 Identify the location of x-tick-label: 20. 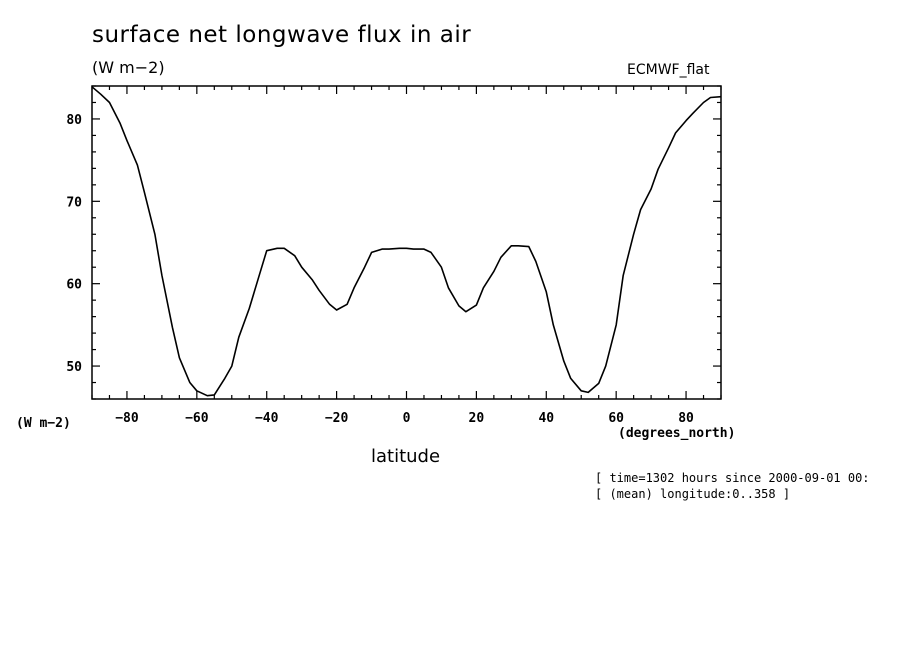
(477, 418).